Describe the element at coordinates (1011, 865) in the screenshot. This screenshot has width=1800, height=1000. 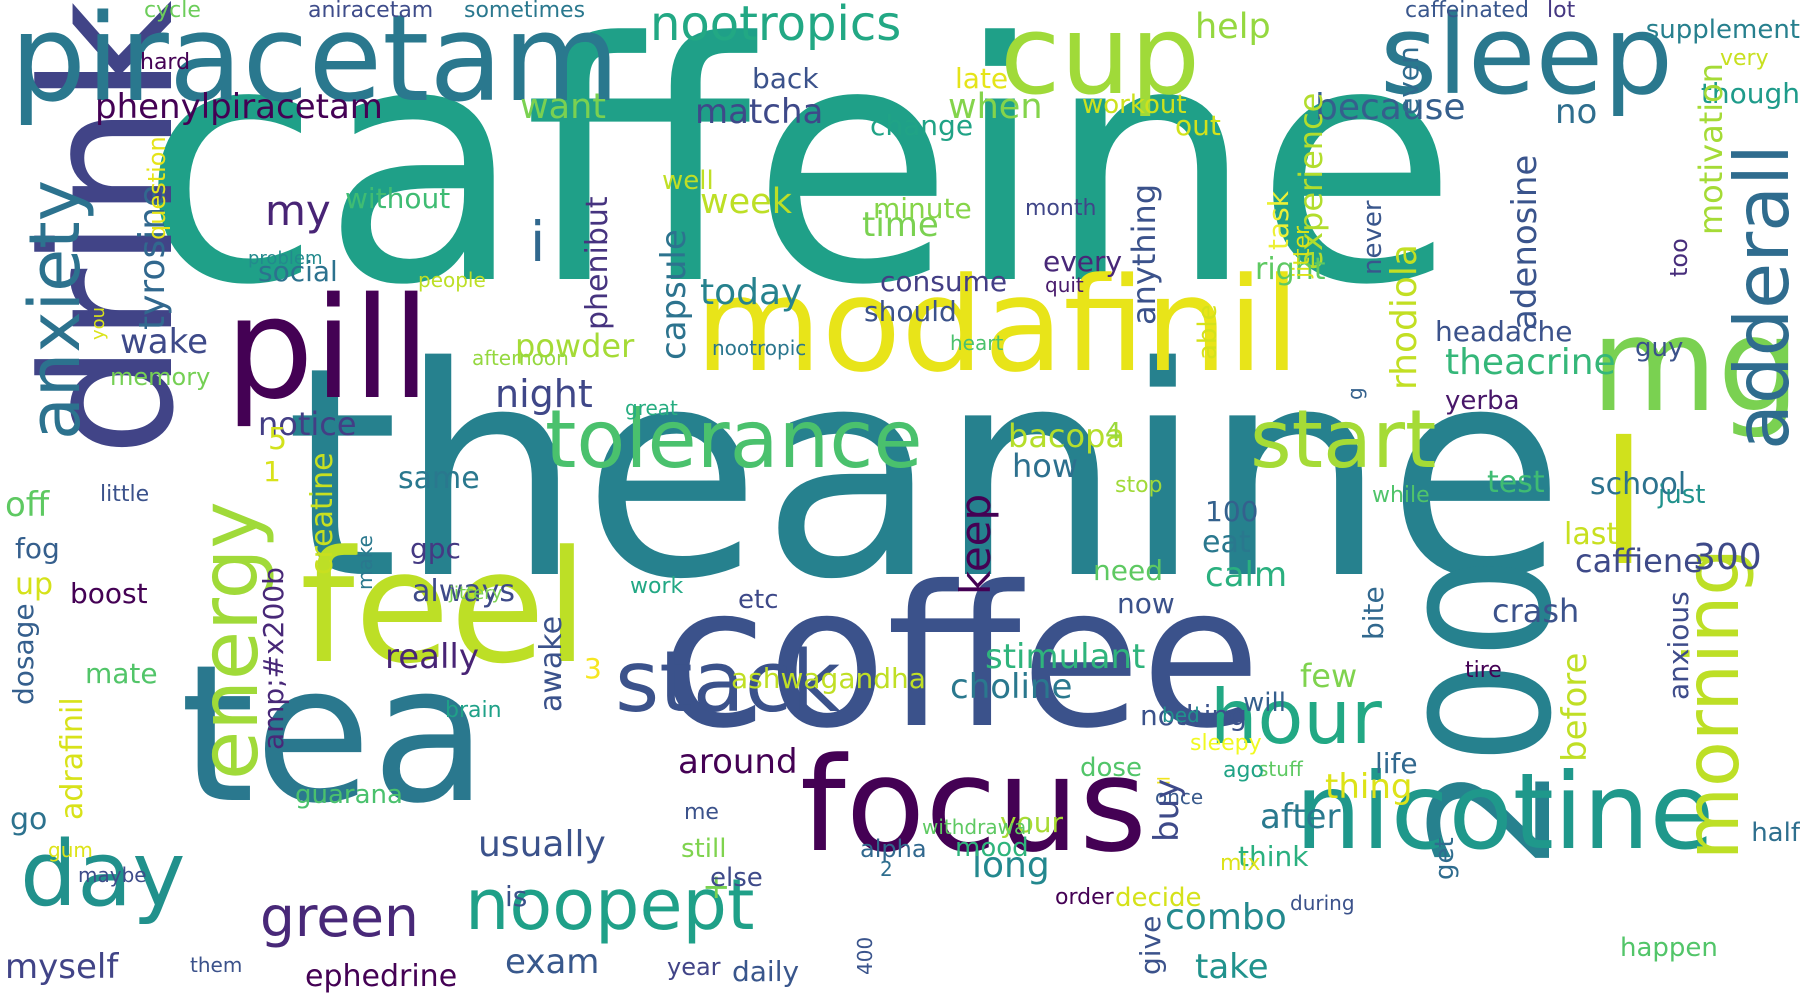
I see `word-64: long` at that location.